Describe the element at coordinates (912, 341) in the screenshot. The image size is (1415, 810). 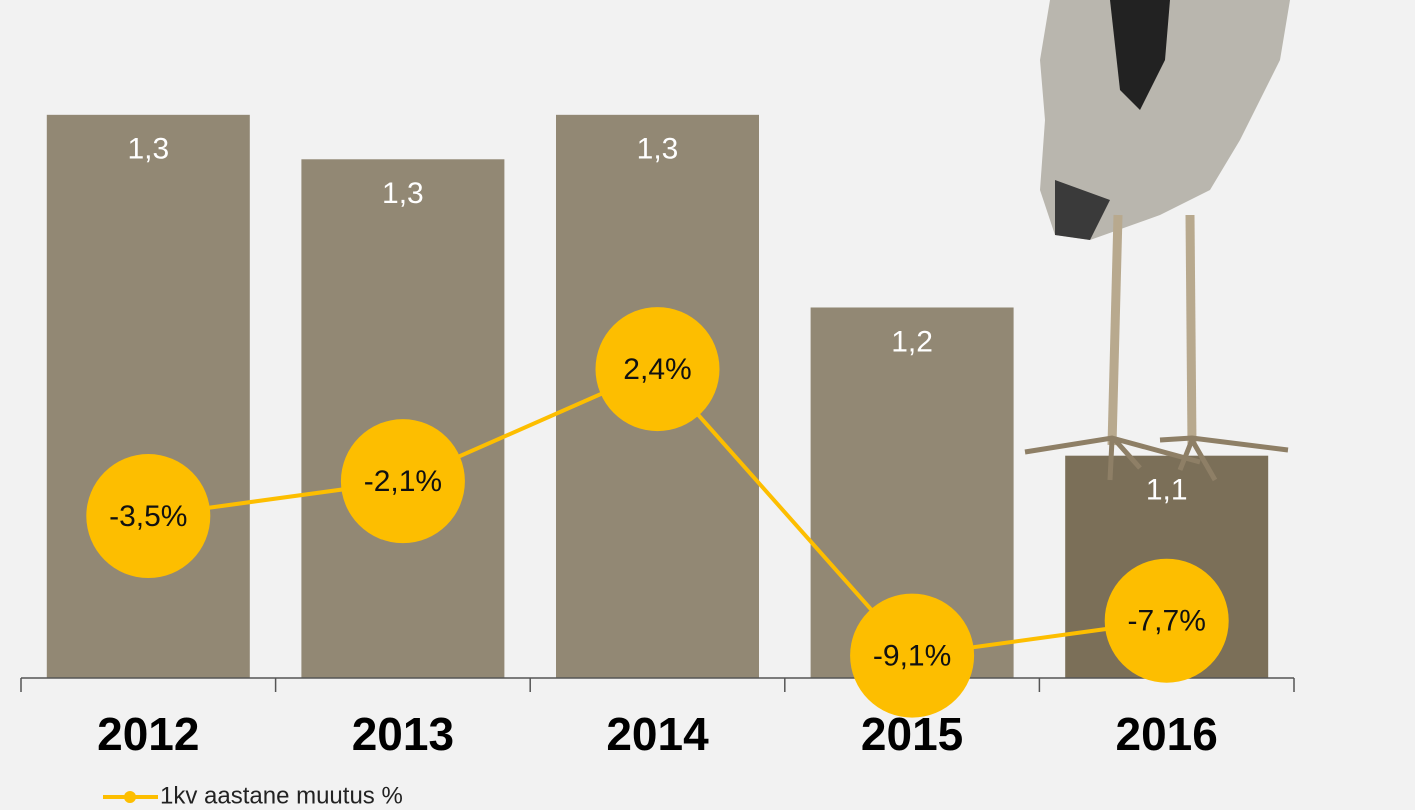
I see `bar-value-label: 1,2` at that location.